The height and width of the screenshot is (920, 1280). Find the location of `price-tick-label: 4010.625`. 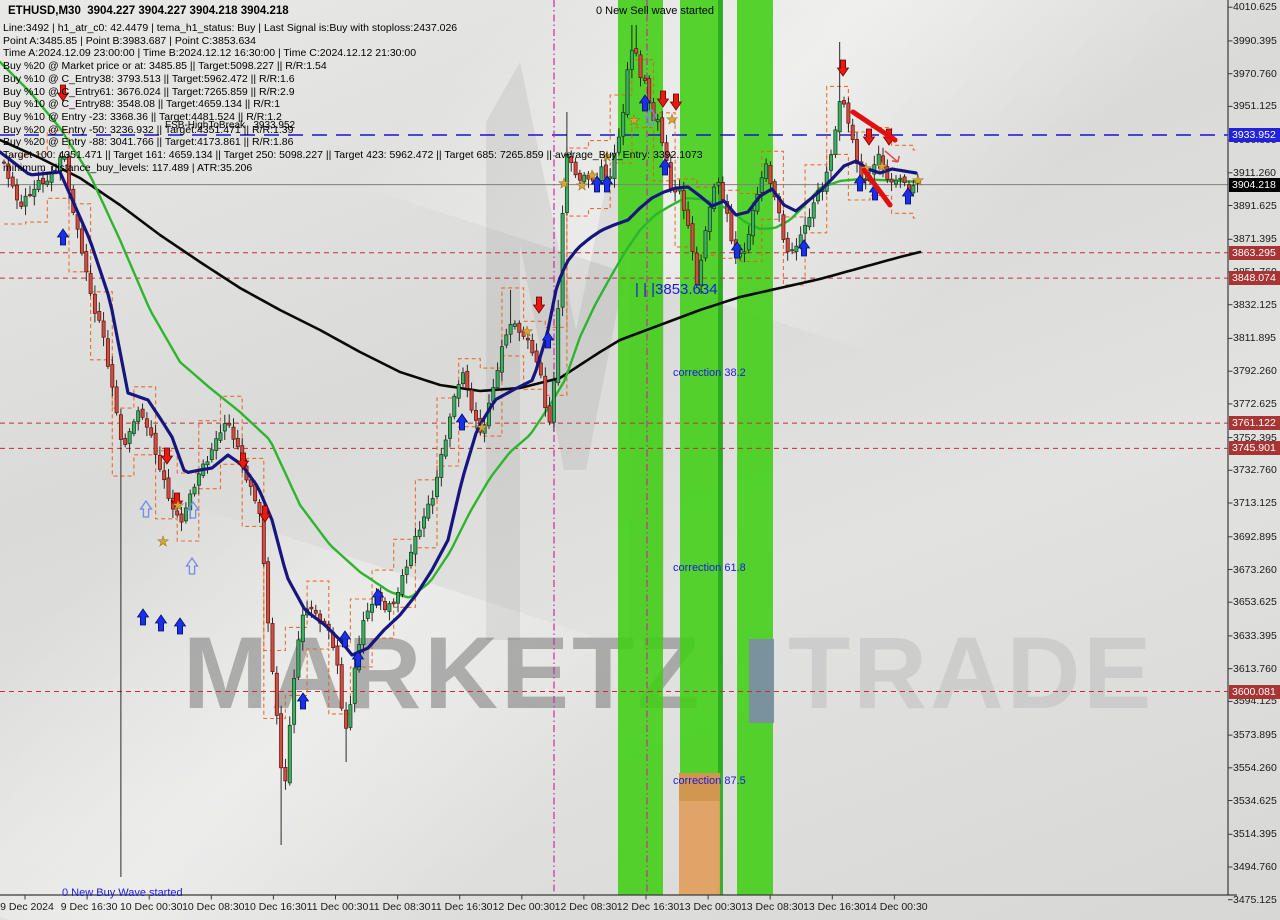

price-tick-label: 4010.625 is located at coordinates (1255, 7).